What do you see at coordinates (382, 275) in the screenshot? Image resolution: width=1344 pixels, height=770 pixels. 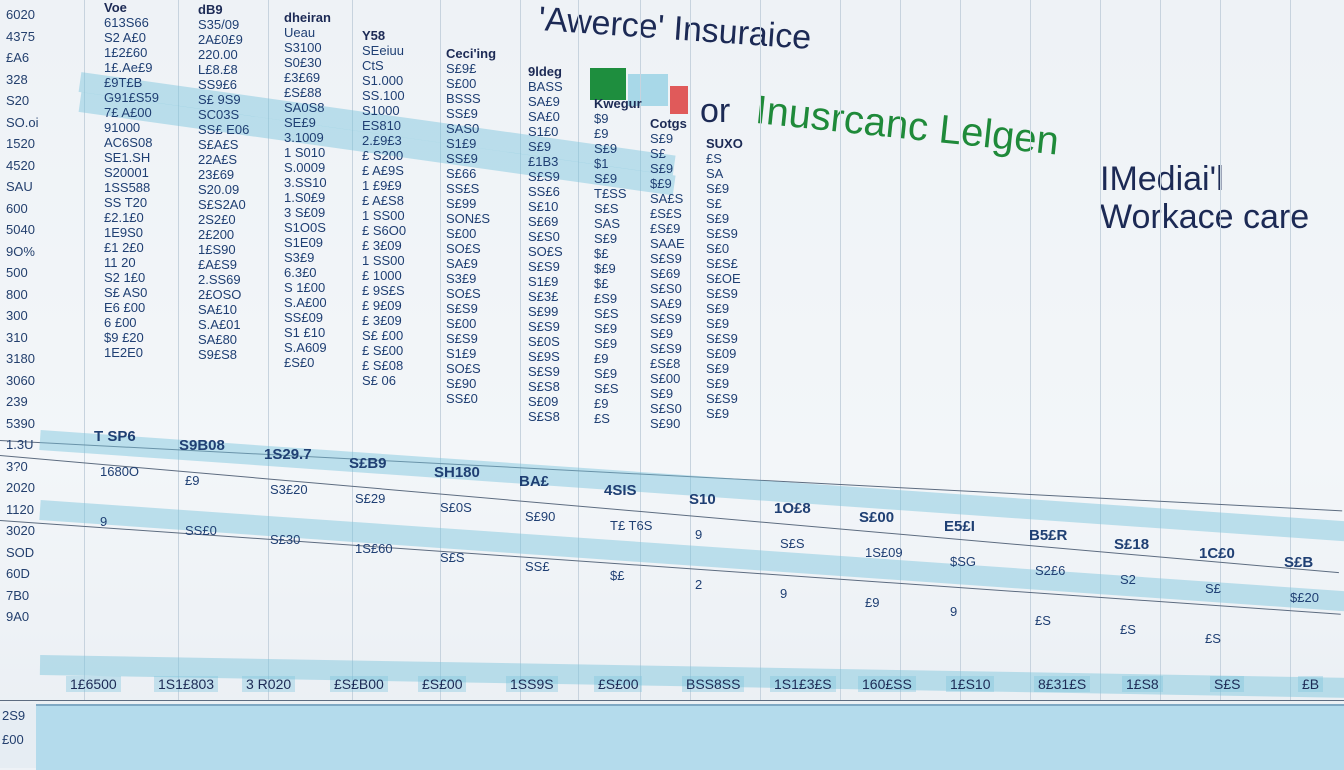 I see `cell: £ 1000` at bounding box center [382, 275].